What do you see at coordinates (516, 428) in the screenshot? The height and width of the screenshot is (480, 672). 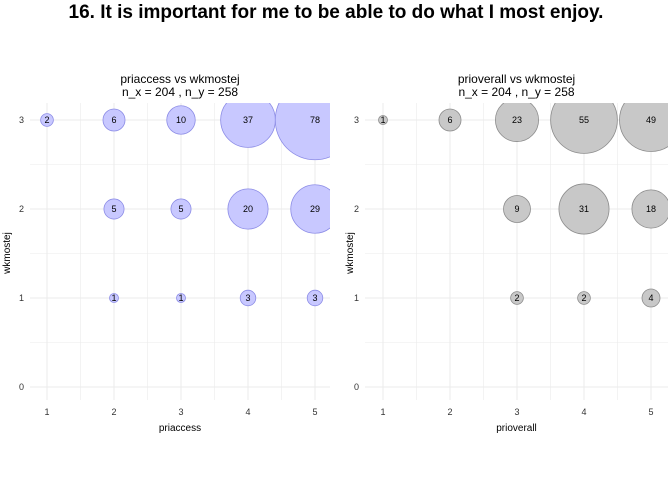 I see `x-axis-label: prioverall` at bounding box center [516, 428].